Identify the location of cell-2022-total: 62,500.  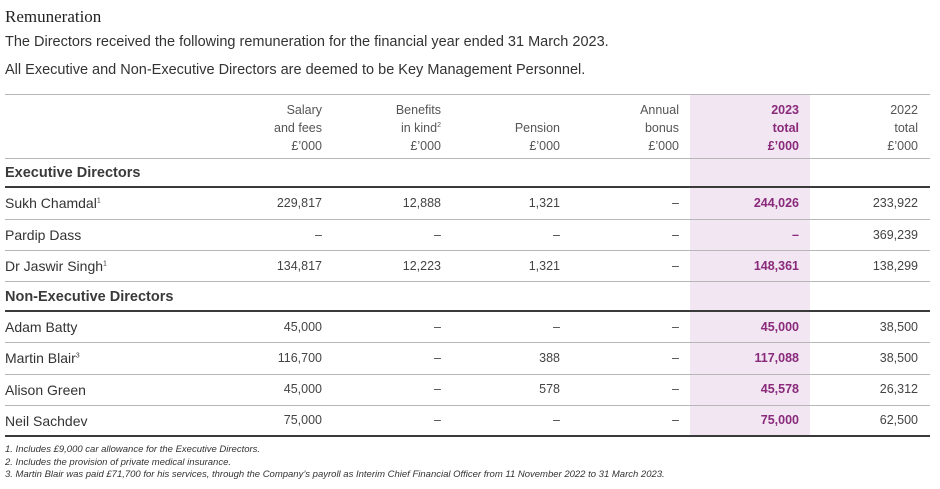
(898, 420).